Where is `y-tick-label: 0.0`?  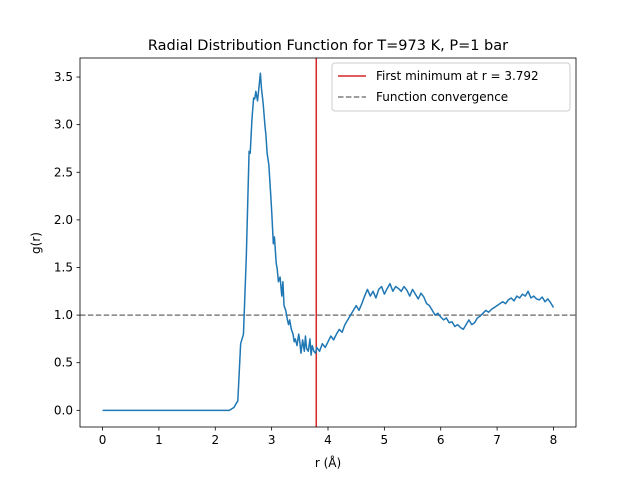
y-tick-label: 0.0 is located at coordinates (63, 410).